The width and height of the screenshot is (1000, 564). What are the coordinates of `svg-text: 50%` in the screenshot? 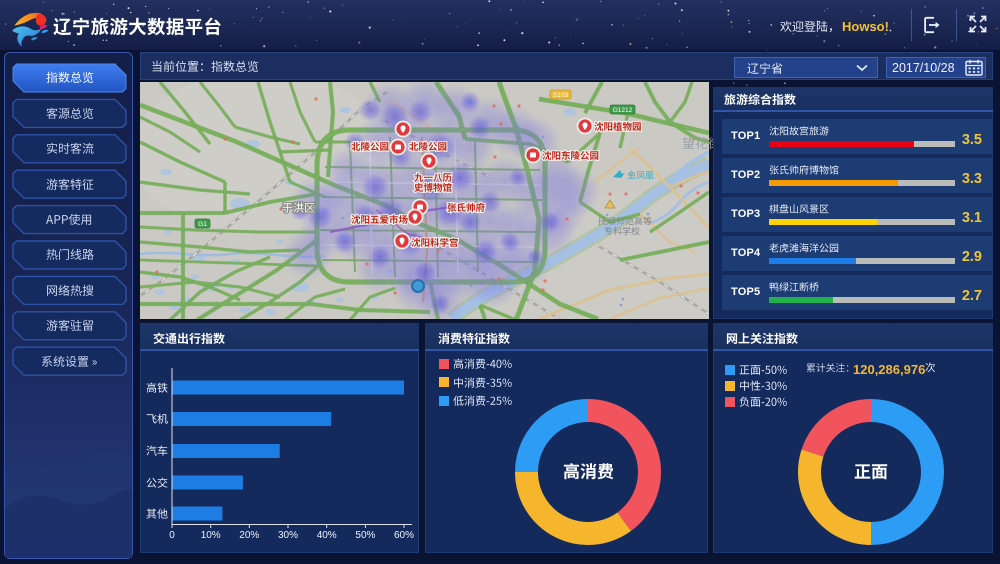 It's located at (365, 535).